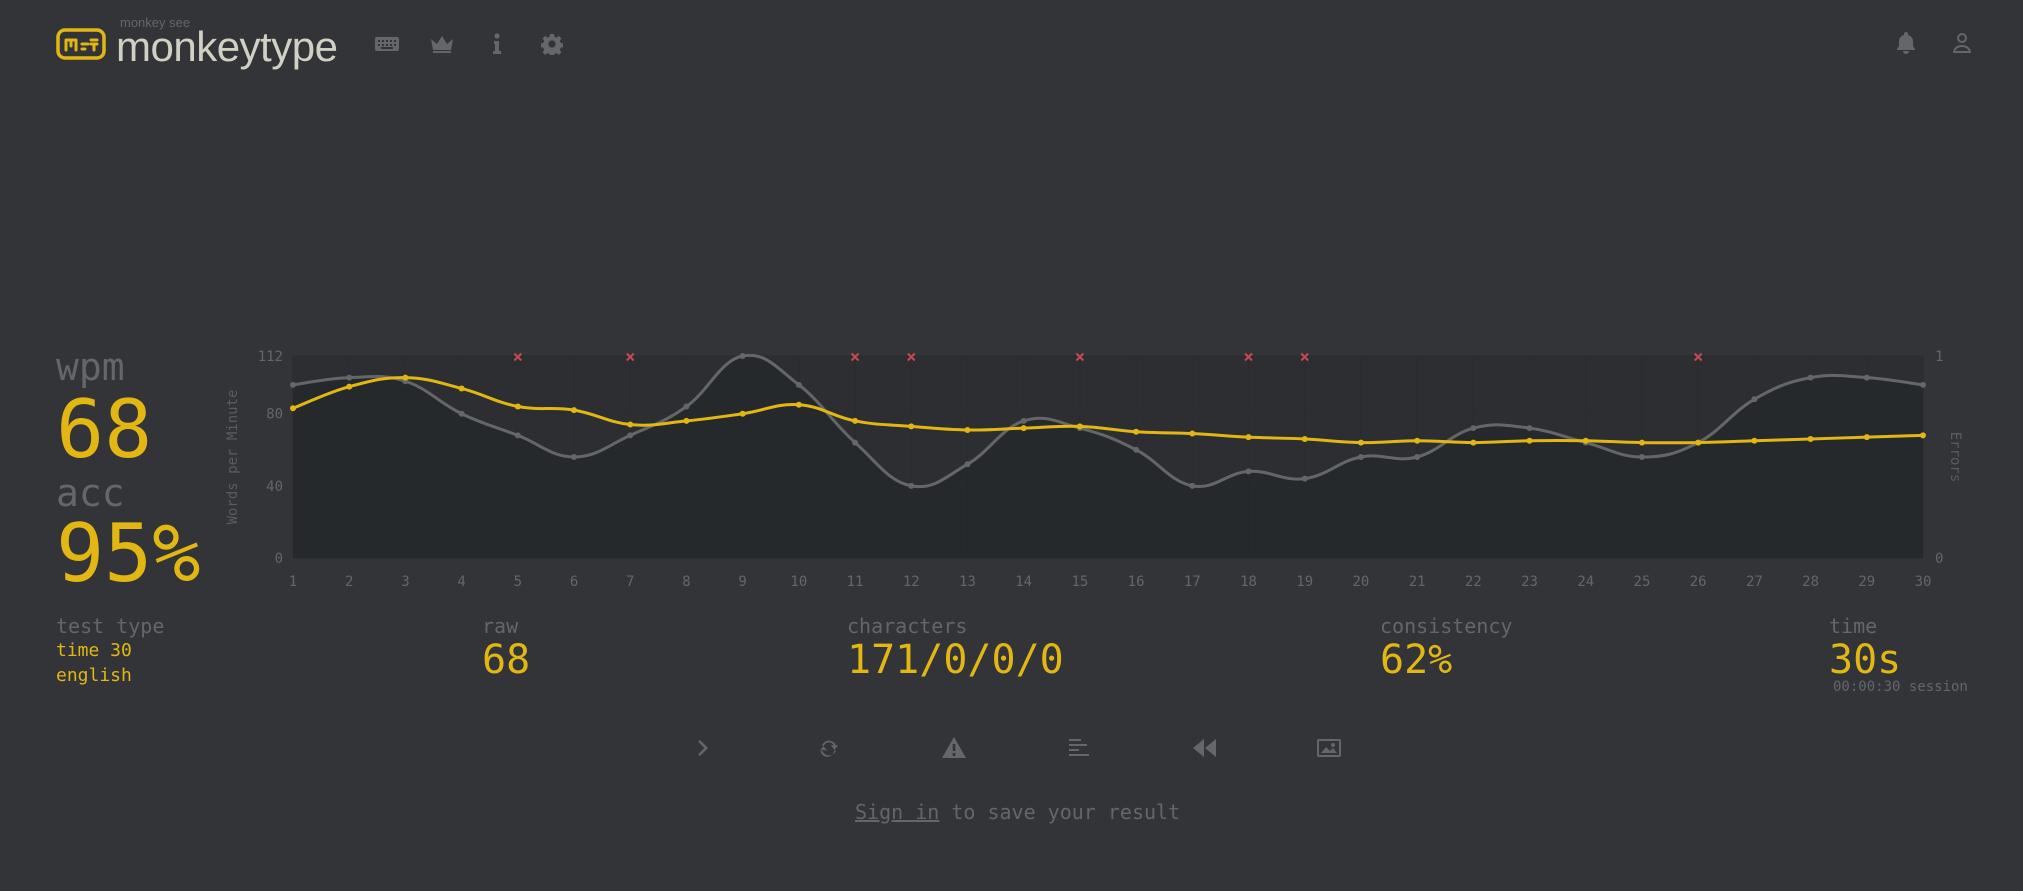 This screenshot has height=891, width=2023. Describe the element at coordinates (1079, 581) in the screenshot. I see `chart-x-tick-label: 15` at that location.